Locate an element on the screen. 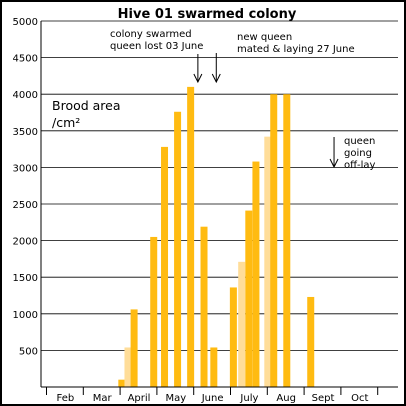 This screenshot has height=406, width=406. x-tick-label: Oct is located at coordinates (359, 398).